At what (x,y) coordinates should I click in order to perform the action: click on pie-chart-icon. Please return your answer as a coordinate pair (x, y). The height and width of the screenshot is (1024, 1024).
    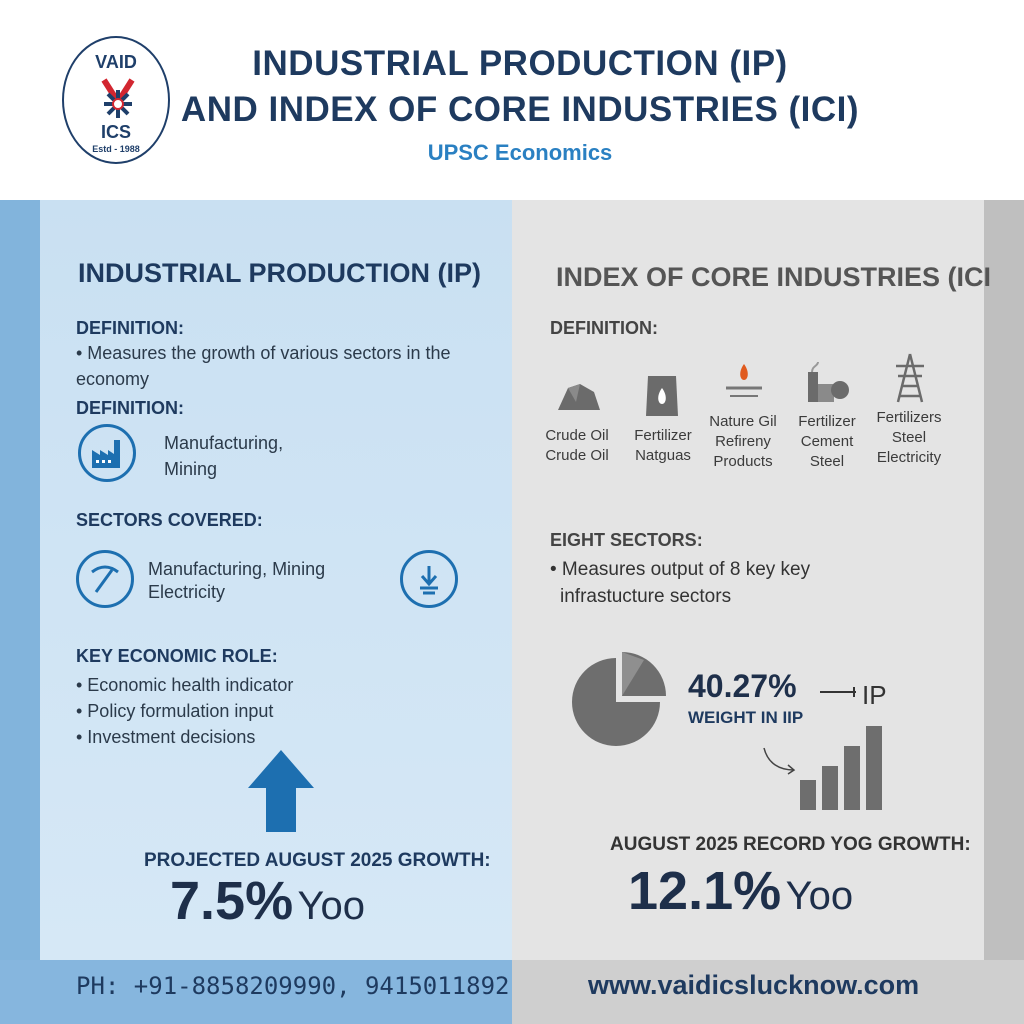
    Looking at the image, I should click on (619, 699).